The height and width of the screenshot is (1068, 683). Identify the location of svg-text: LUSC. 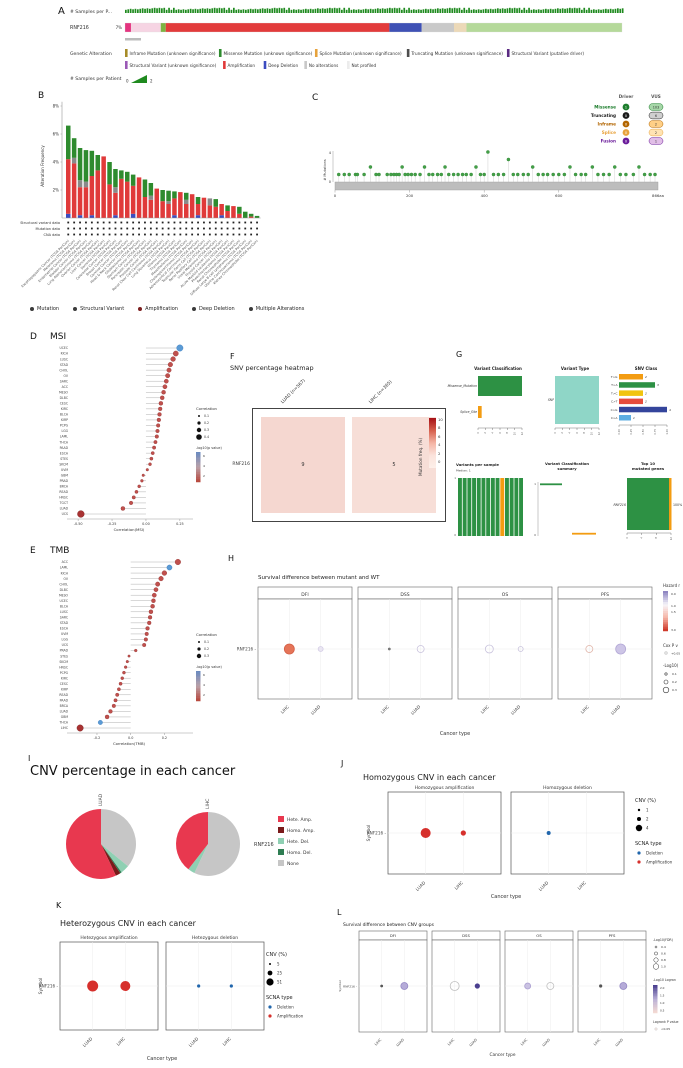
(64, 612).